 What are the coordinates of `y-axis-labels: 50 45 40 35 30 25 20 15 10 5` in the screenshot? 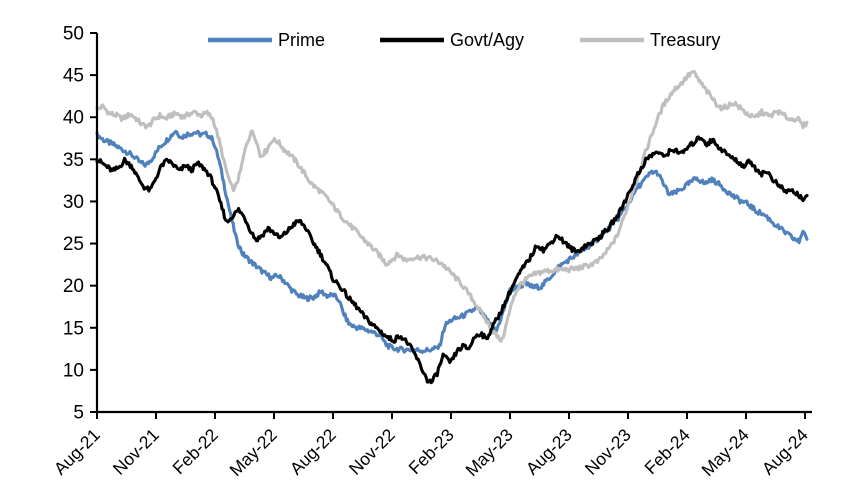 It's located at (73, 224).